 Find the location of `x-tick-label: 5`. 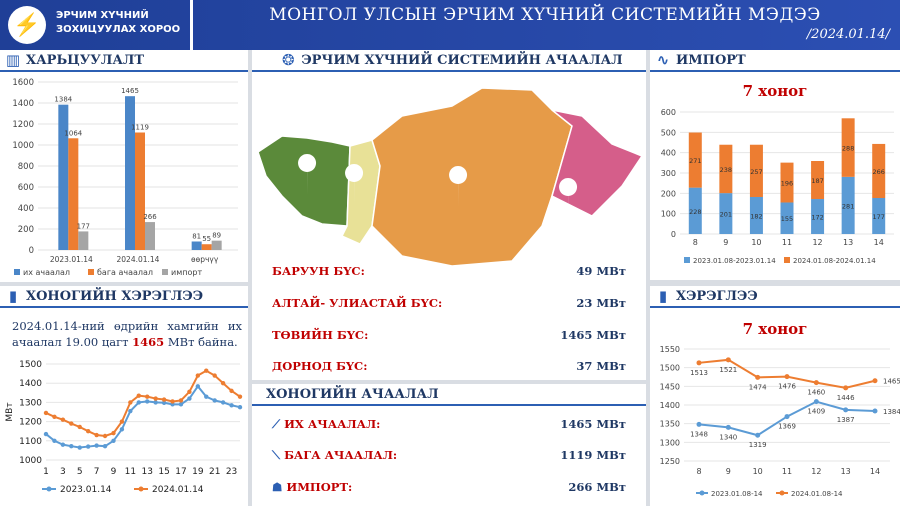

x-tick-label: 5 is located at coordinates (80, 472).